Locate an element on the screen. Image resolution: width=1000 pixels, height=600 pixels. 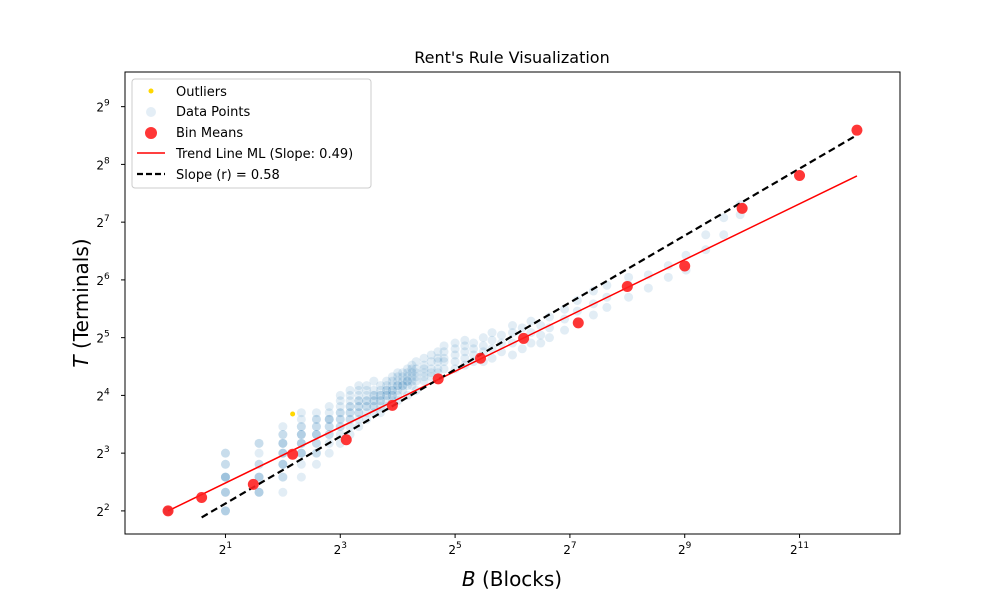
y-tick-label: 28 is located at coordinates (103, 164).